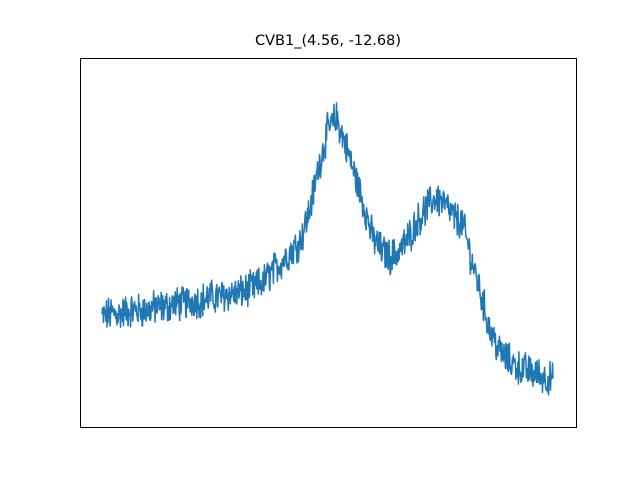 Image resolution: width=640 pixels, height=480 pixels. What do you see at coordinates (328, 41) in the screenshot?
I see `chart-title: CVB1_(4.56, -12.68)` at bounding box center [328, 41].